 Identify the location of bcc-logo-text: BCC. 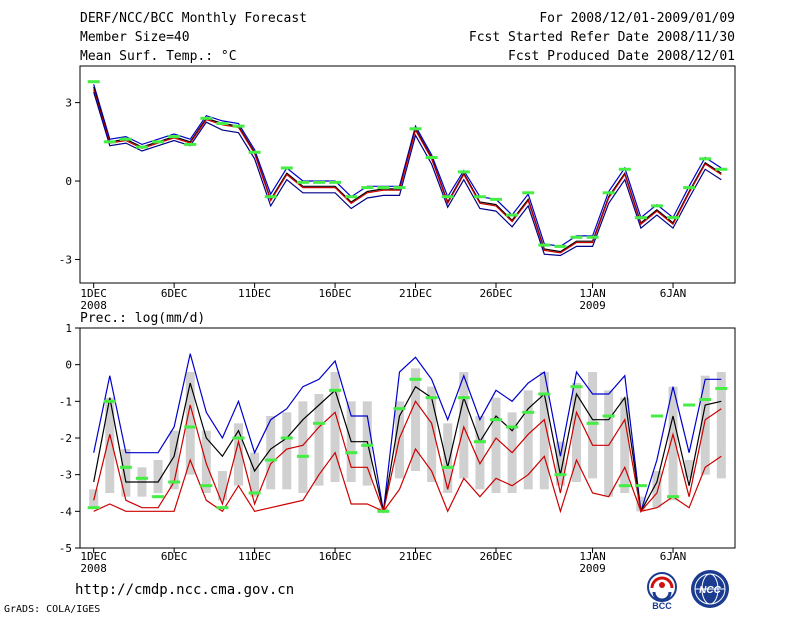
(662, 606).